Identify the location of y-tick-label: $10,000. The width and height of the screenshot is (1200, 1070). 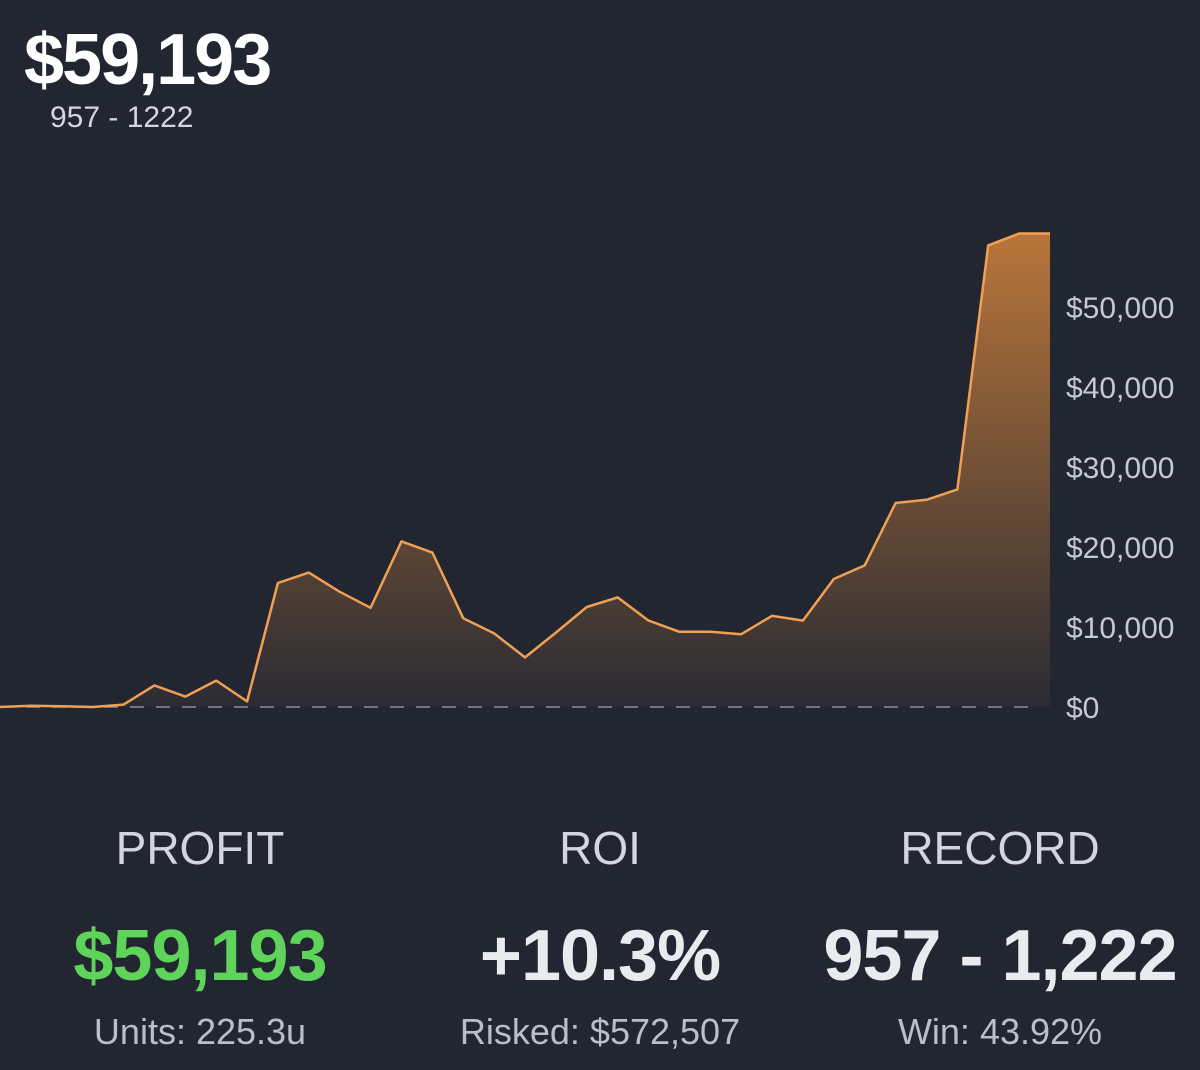
(1120, 628).